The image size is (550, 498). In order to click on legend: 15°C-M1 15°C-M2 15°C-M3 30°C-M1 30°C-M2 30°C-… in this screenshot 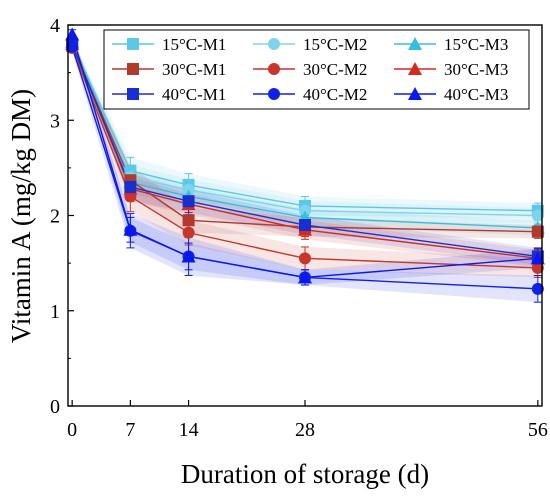, I will do `click(316, 69)`.